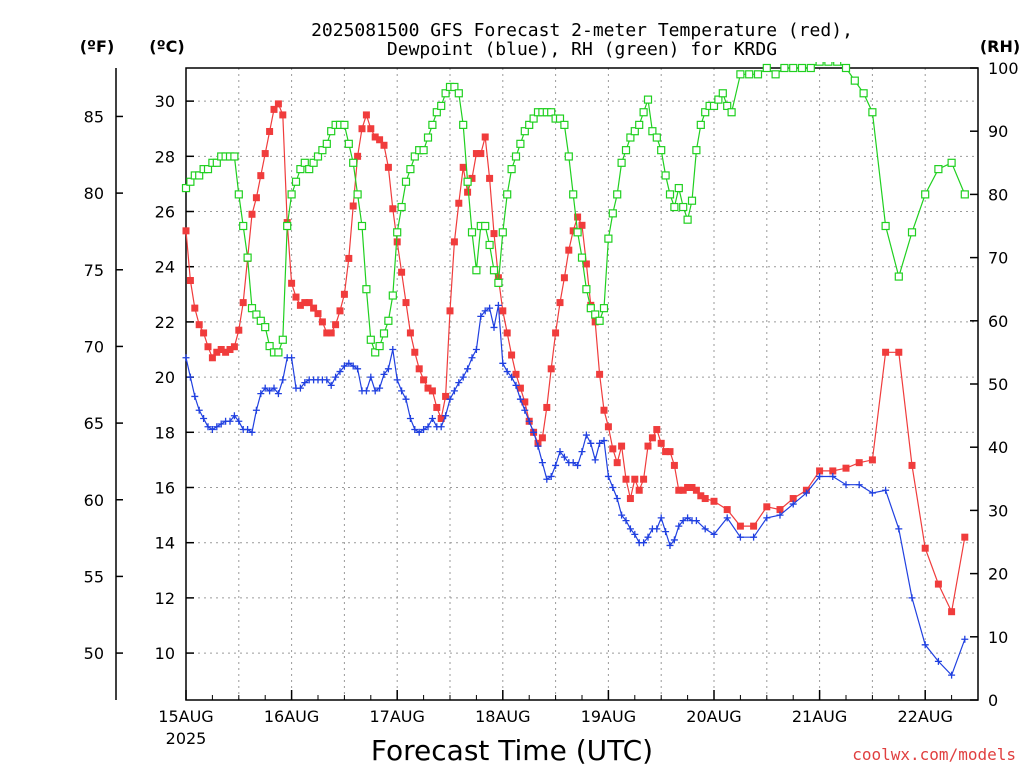 The height and width of the screenshot is (768, 1024). What do you see at coordinates (186, 738) in the screenshot?
I see `year-label: 2025` at bounding box center [186, 738].